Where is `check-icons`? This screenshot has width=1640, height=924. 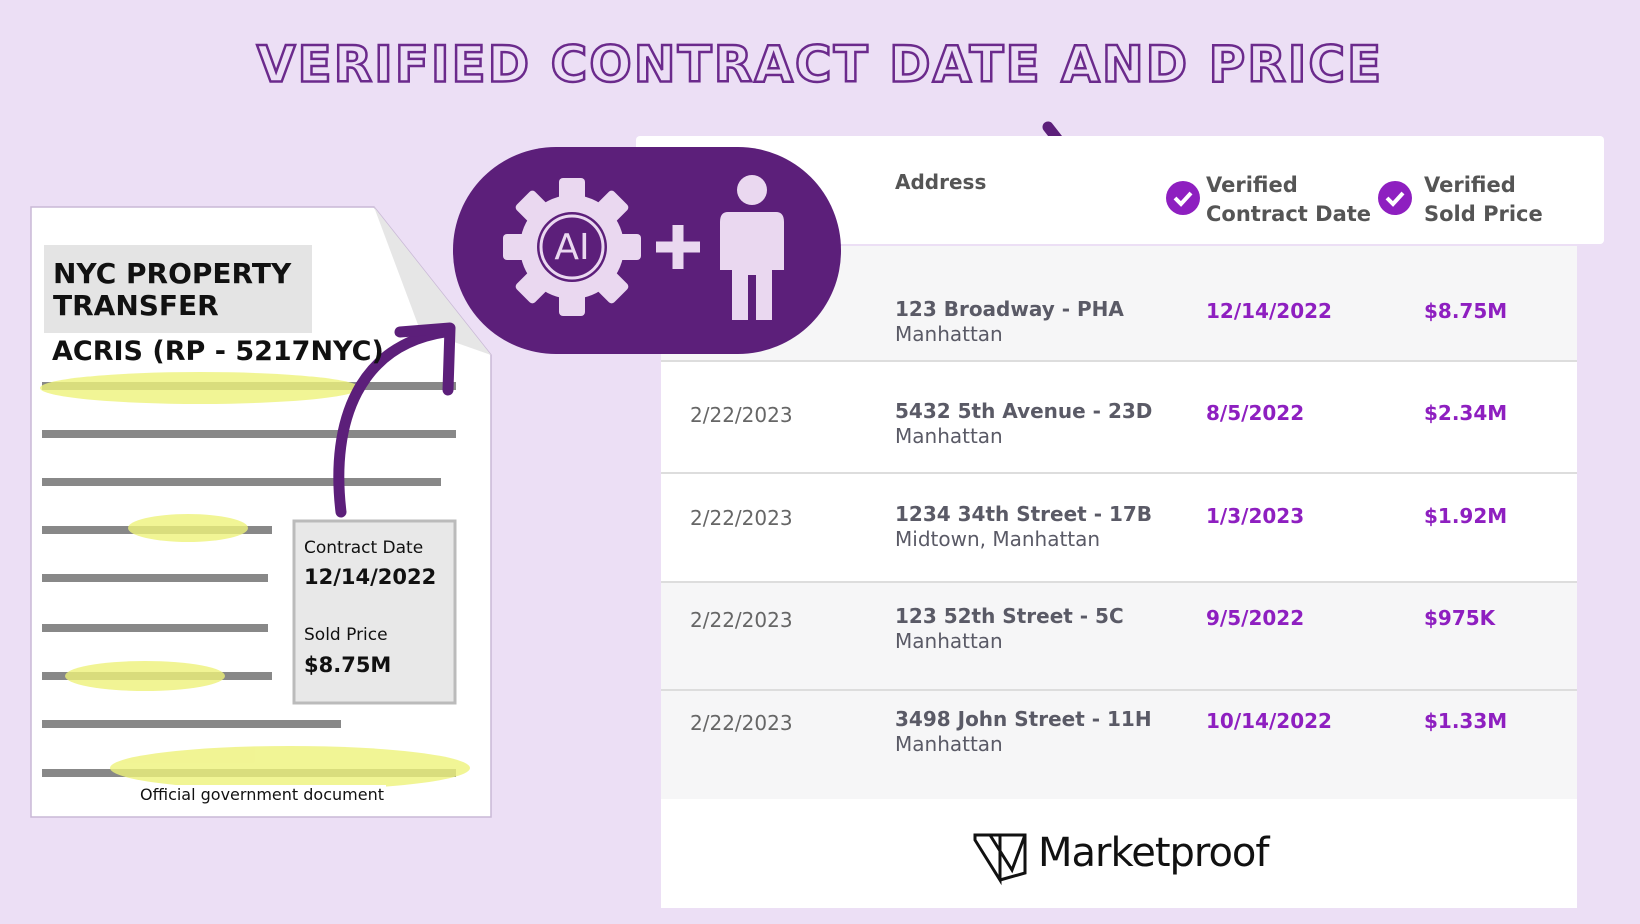 check-icons is located at coordinates (1289, 198).